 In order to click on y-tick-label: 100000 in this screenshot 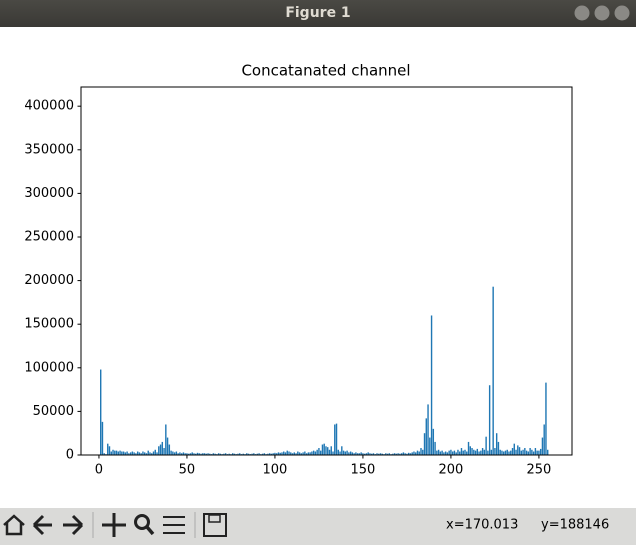, I will do `click(49, 367)`.